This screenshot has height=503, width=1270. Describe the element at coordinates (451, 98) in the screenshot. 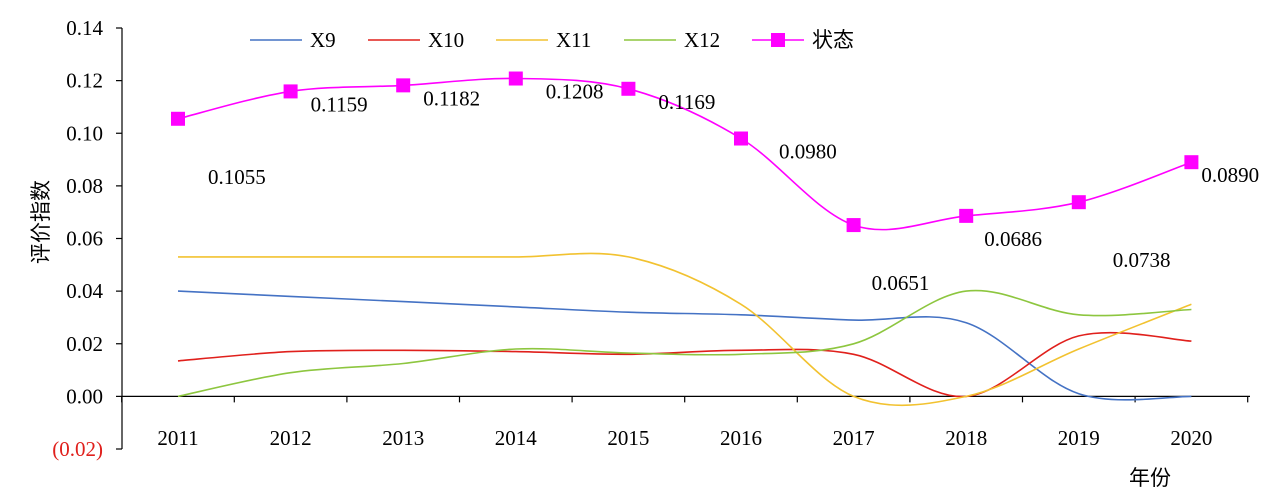

I see `data-label: 0.1182` at that location.